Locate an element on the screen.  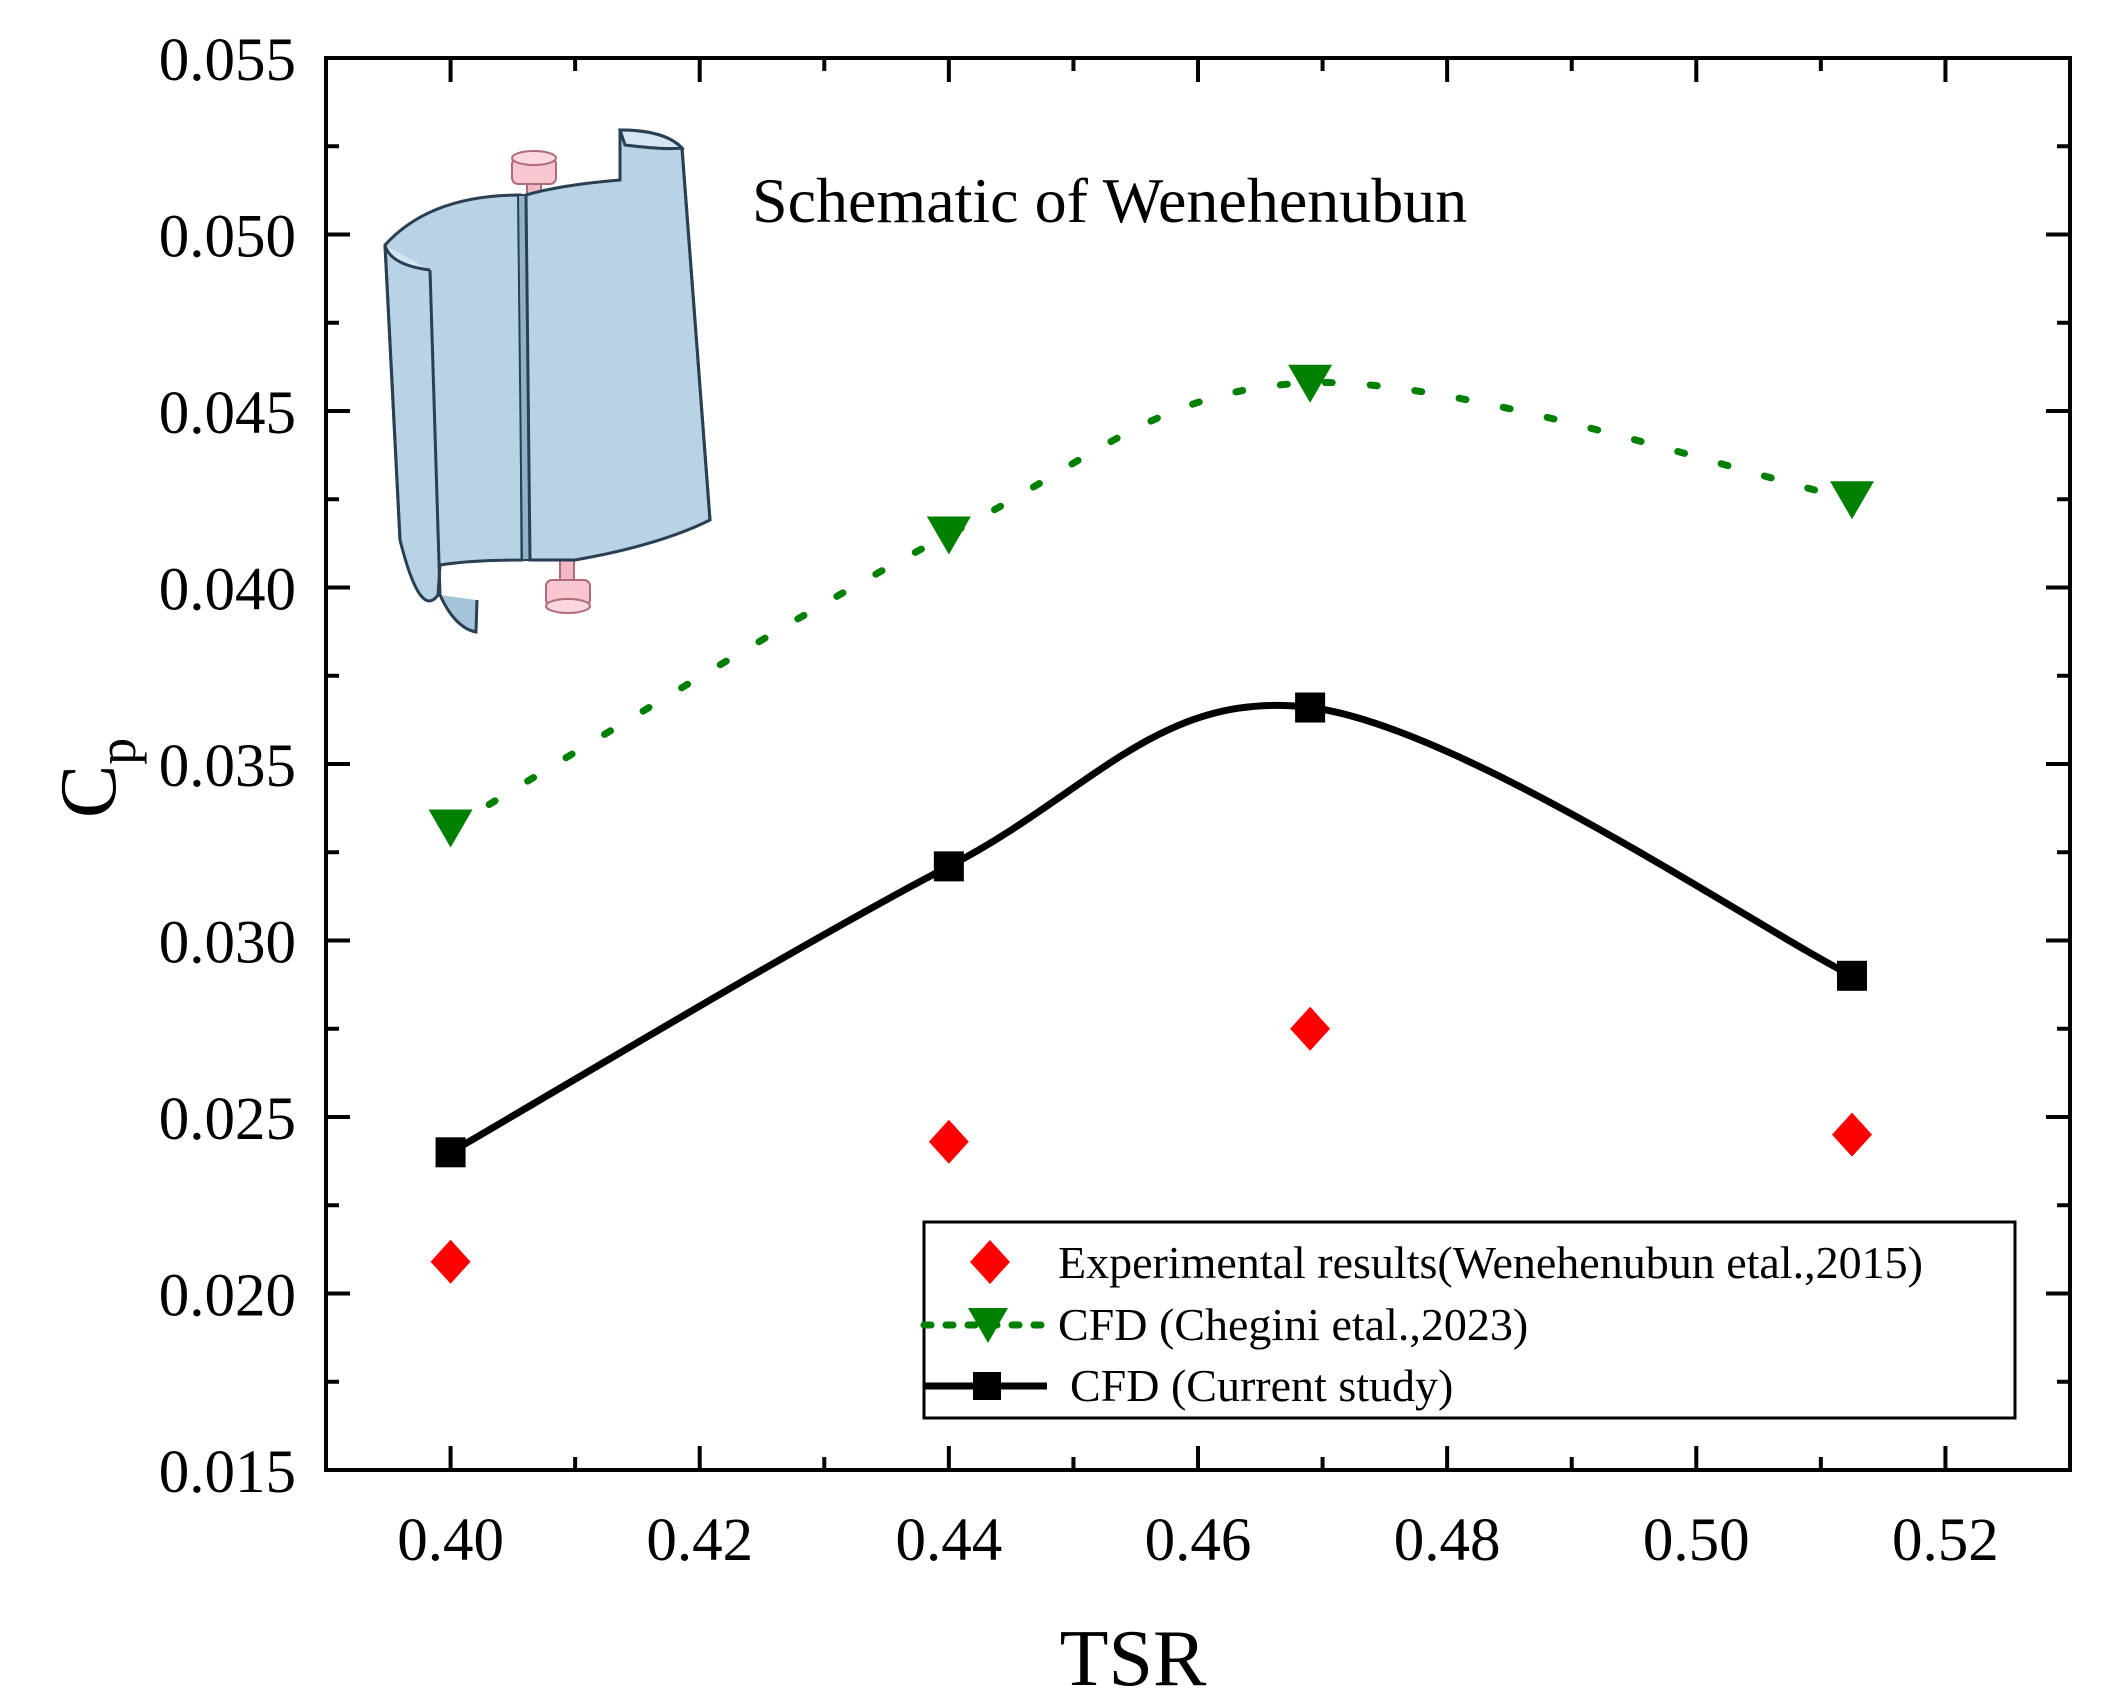
legend-label-chegini: CFD (Chegini etal.,2023) is located at coordinates (1293, 1324).